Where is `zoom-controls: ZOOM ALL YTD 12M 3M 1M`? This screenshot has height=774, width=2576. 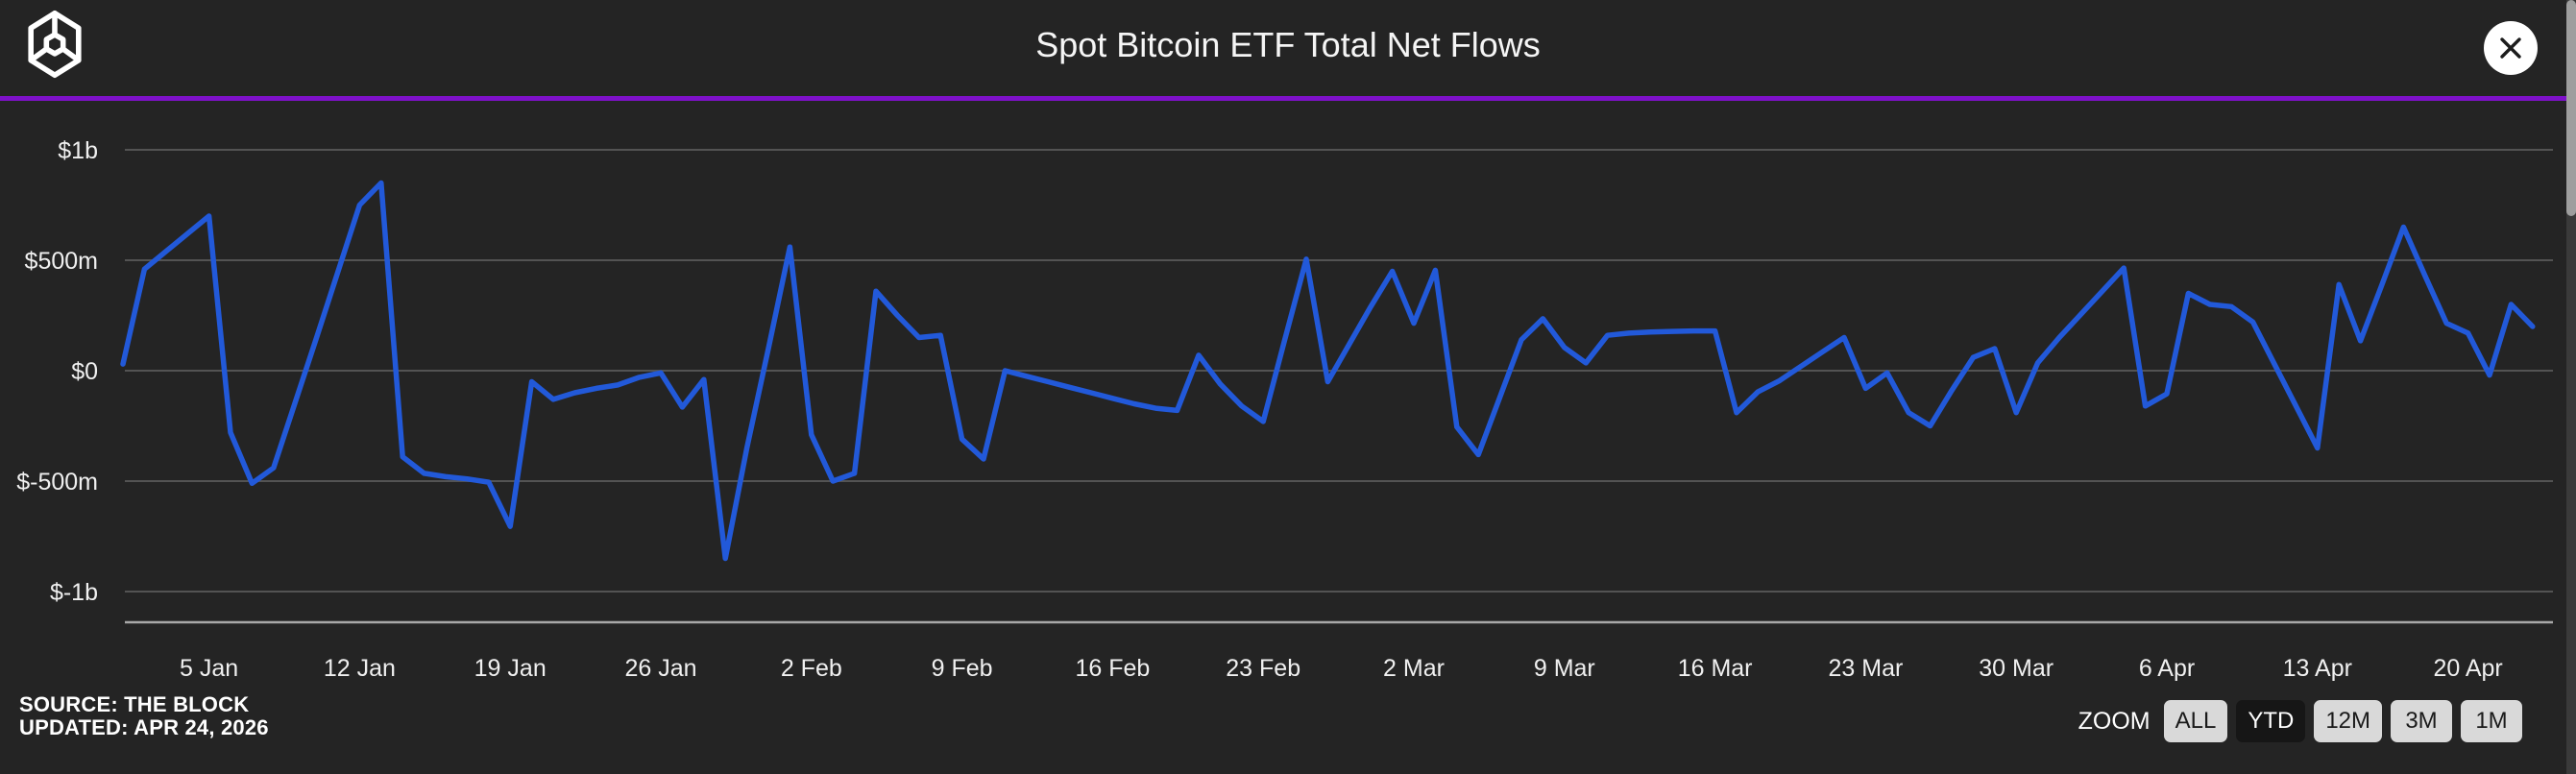
zoom-controls: ZOOM ALL YTD 12M 3M 1M is located at coordinates (2300, 721).